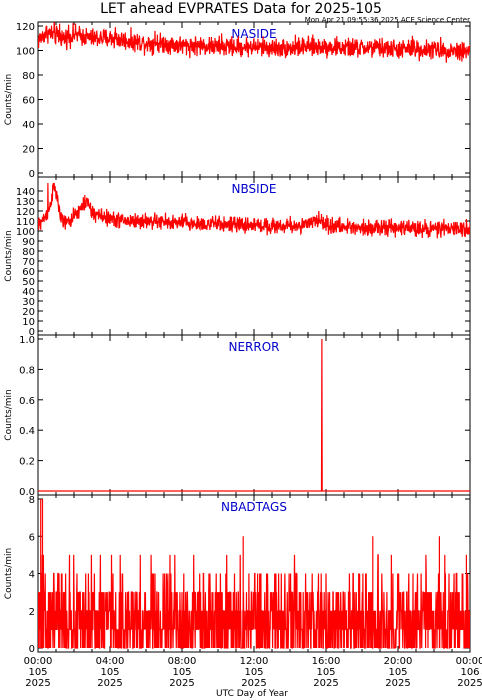 The width and height of the screenshot is (482, 700). Describe the element at coordinates (398, 661) in the screenshot. I see `x-tick-label-time: 20:00` at that location.